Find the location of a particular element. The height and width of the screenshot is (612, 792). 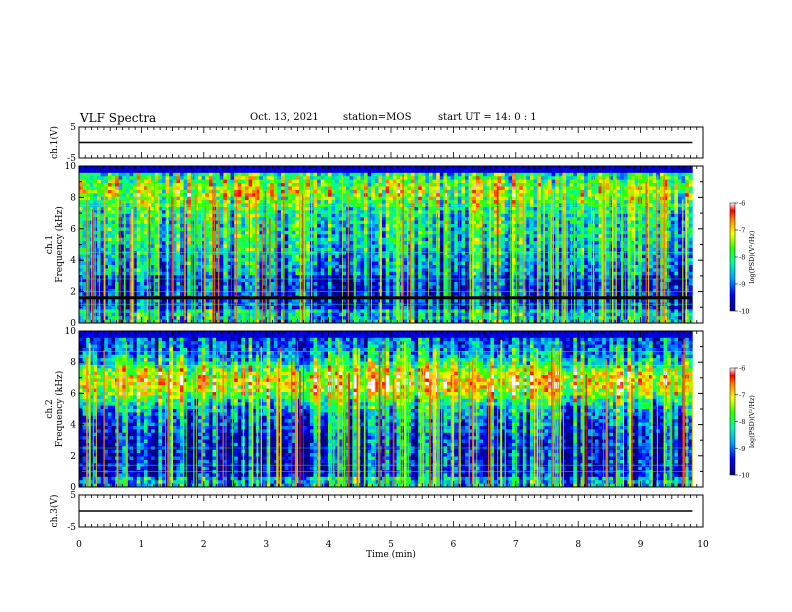

ytick-label-ch1-waveform--5: -5 is located at coordinates (71, 159).